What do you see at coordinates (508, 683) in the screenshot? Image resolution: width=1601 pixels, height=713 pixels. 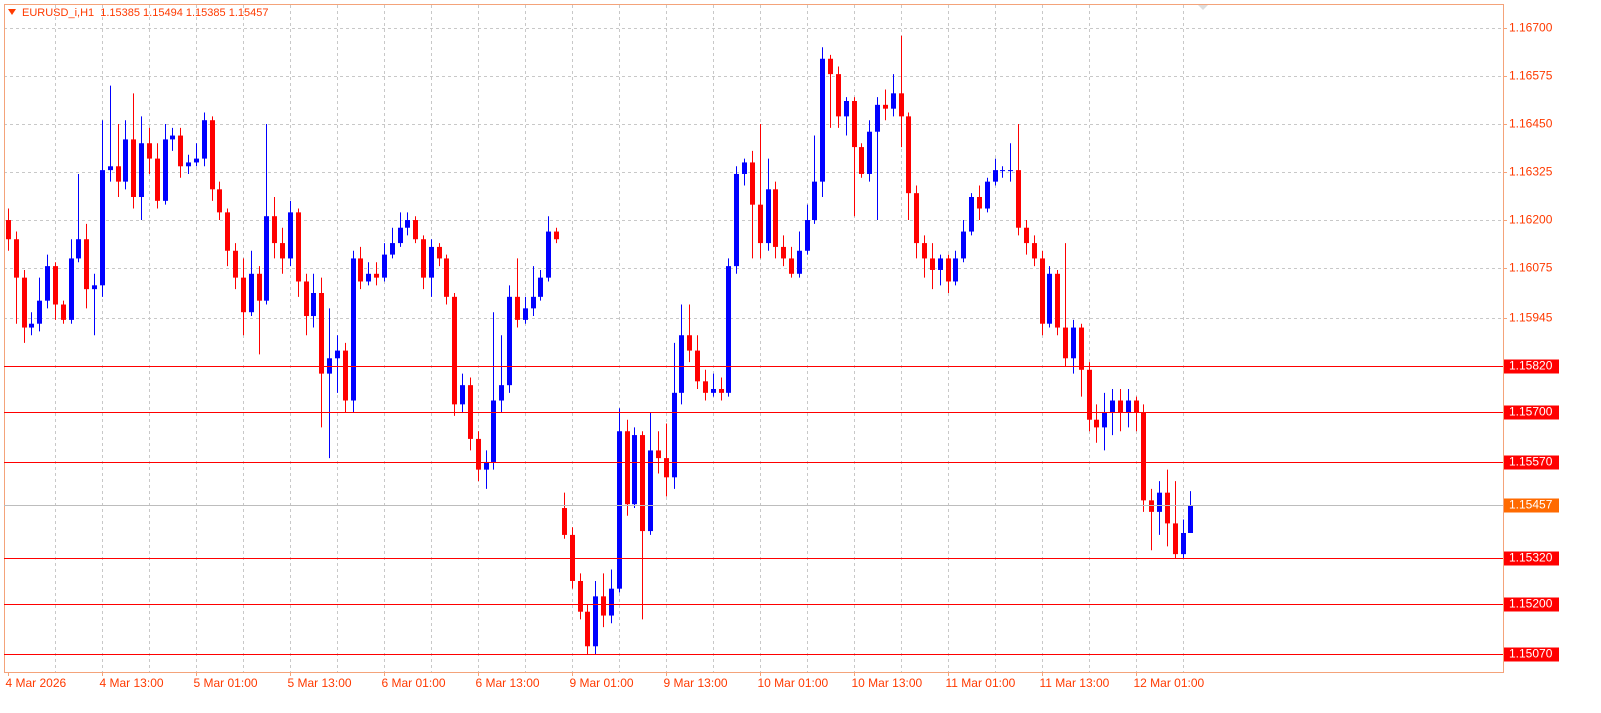 I see `x-tick-label: 6 Mar 13:00` at bounding box center [508, 683].